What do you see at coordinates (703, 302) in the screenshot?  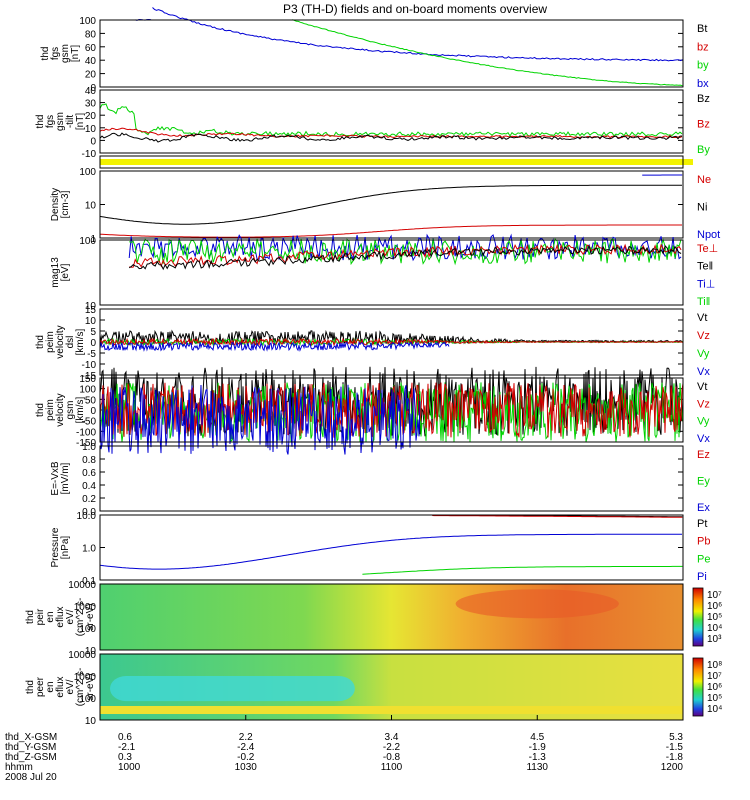 I see `legend-ti‖: Ti‖` at bounding box center [703, 302].